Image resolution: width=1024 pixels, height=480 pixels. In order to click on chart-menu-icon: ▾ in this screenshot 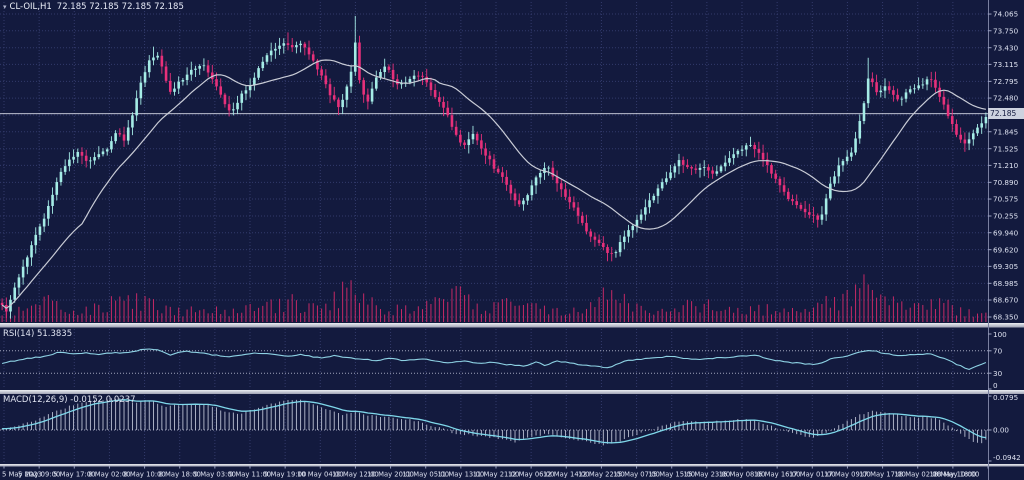, I will do `click(5, 7)`.